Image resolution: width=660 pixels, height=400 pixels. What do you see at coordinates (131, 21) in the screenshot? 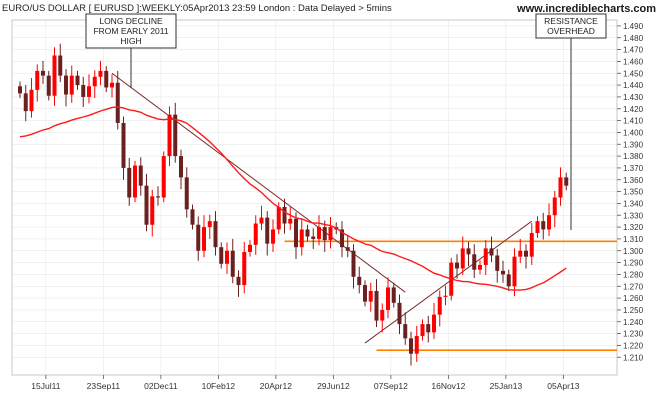
I see `decline-annotation-line-1: LONG DECLINE` at bounding box center [131, 21].